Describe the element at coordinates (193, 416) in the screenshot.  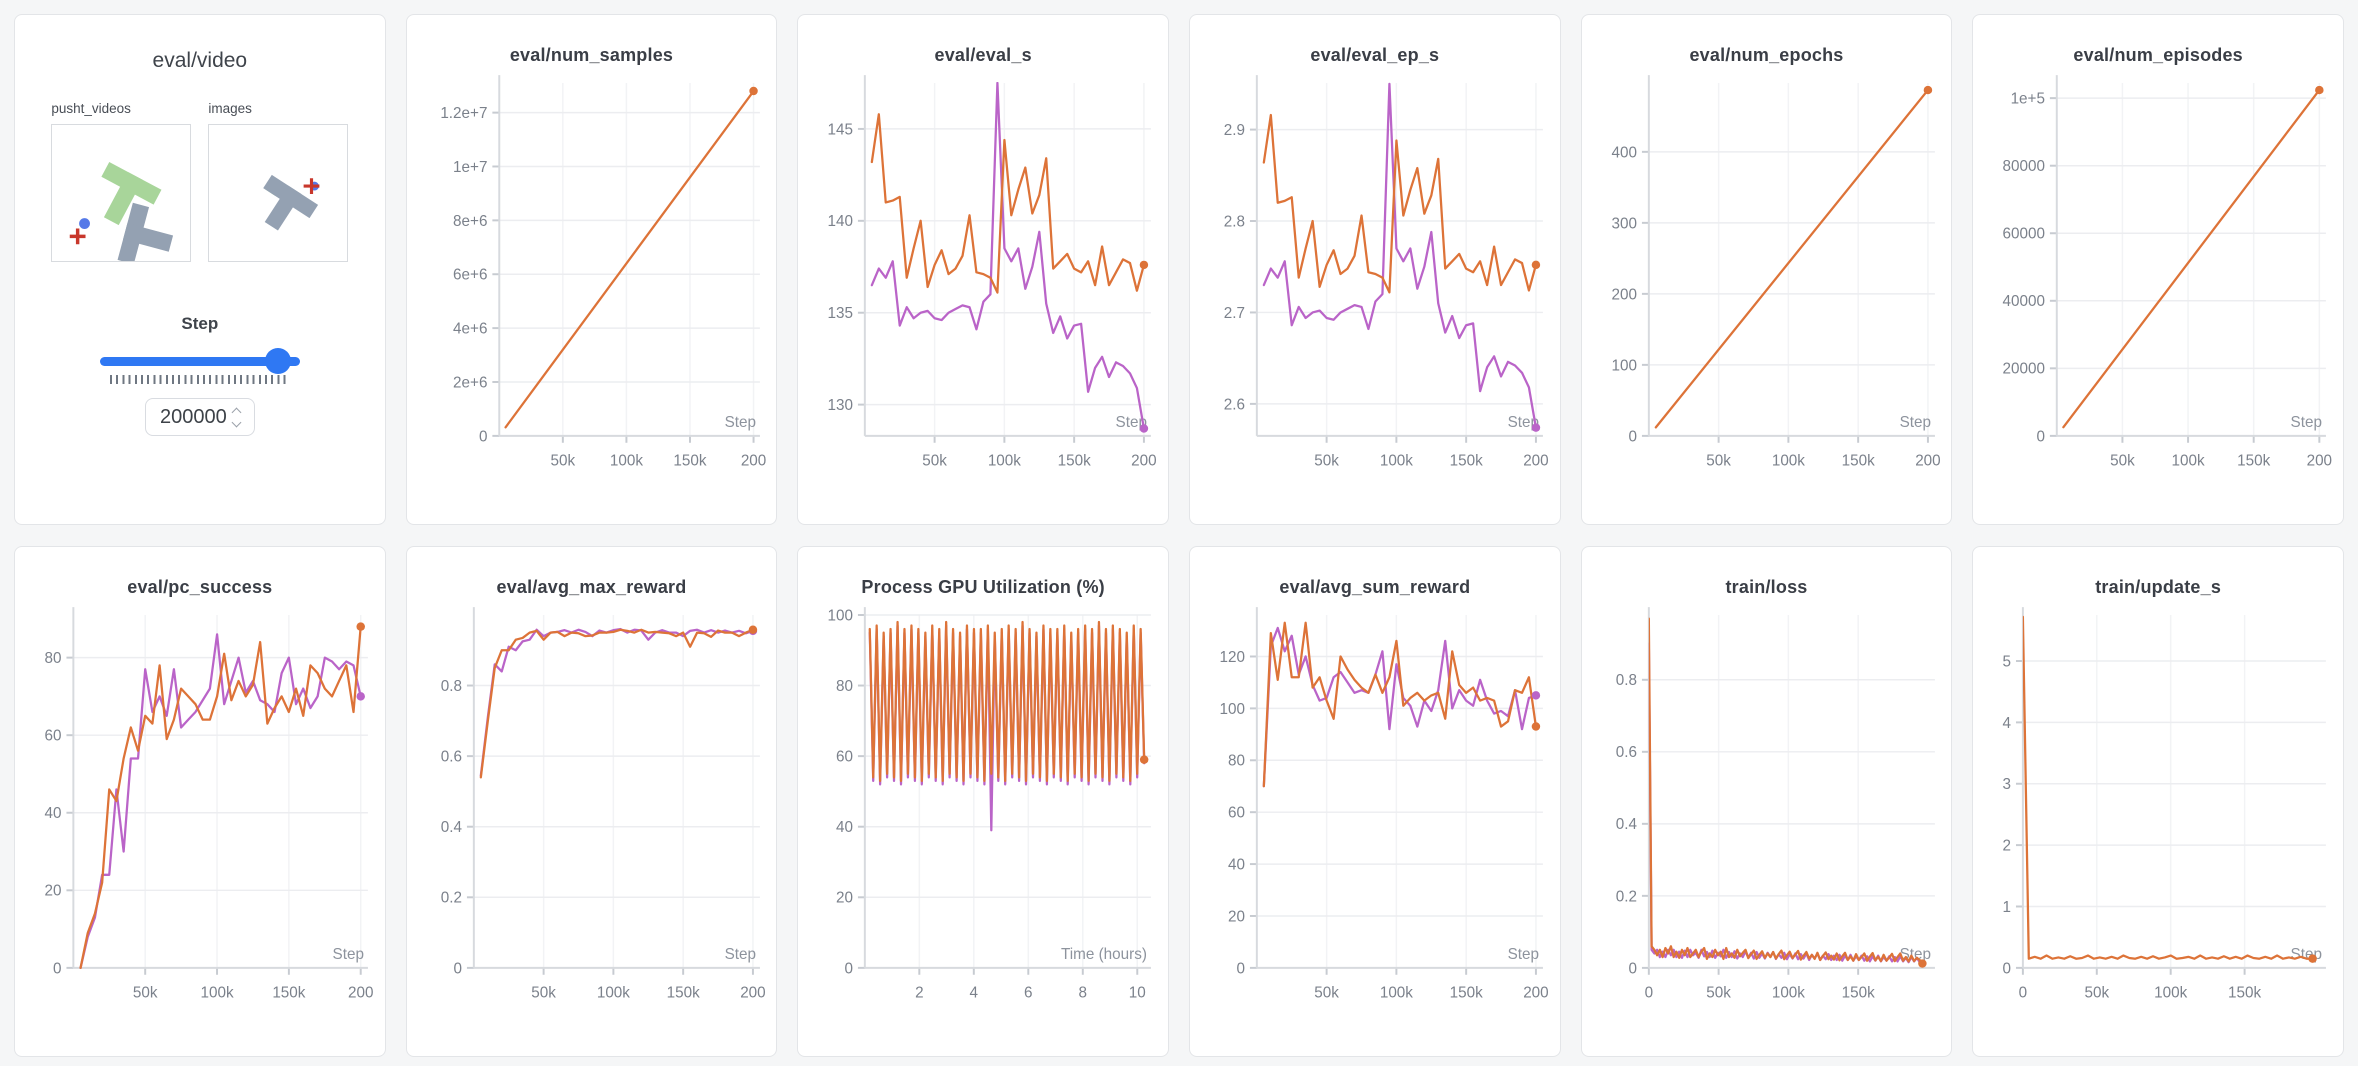
I see `step-value: 200000` at that location.